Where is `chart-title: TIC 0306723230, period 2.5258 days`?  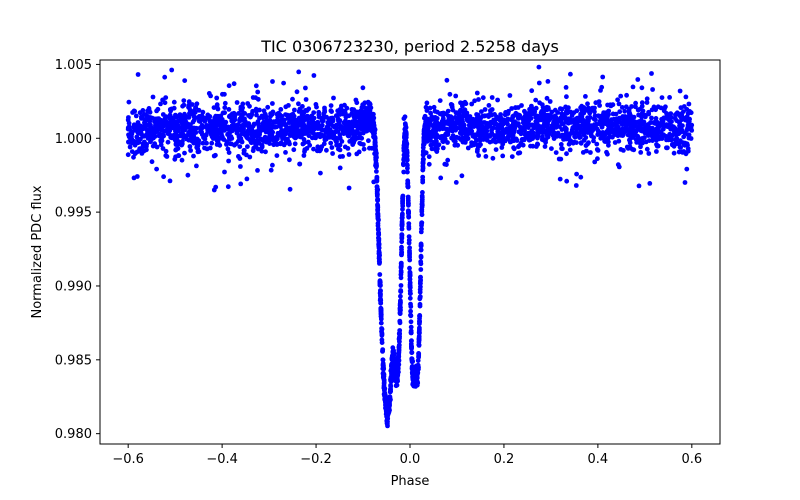 chart-title: TIC 0306723230, period 2.5258 days is located at coordinates (409, 46).